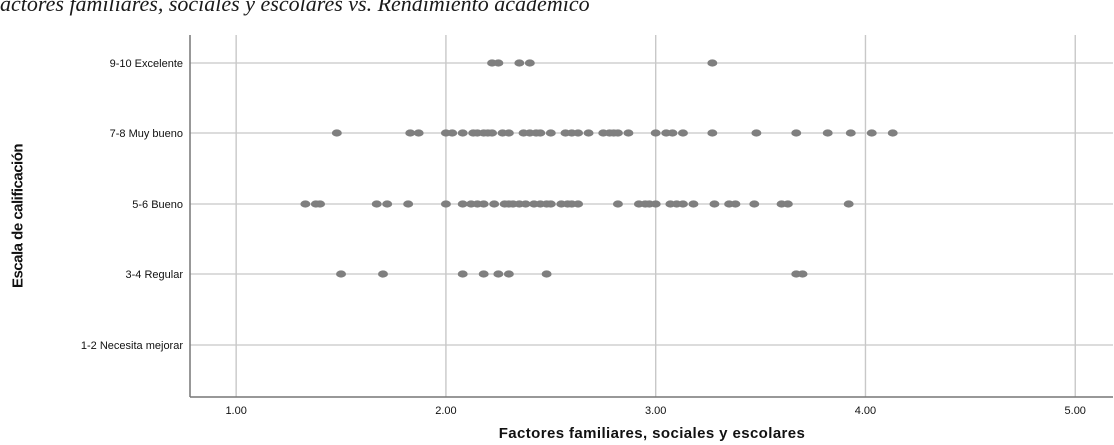  I want to click on x-tick-label: 1.00, so click(235, 411).